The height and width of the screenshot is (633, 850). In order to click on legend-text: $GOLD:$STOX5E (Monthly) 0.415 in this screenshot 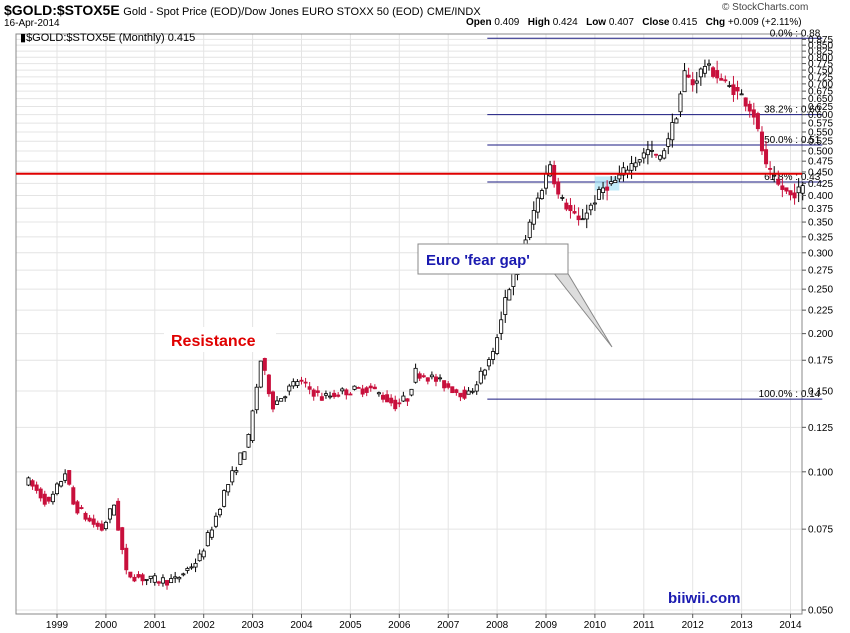, I will do `click(111, 38)`.